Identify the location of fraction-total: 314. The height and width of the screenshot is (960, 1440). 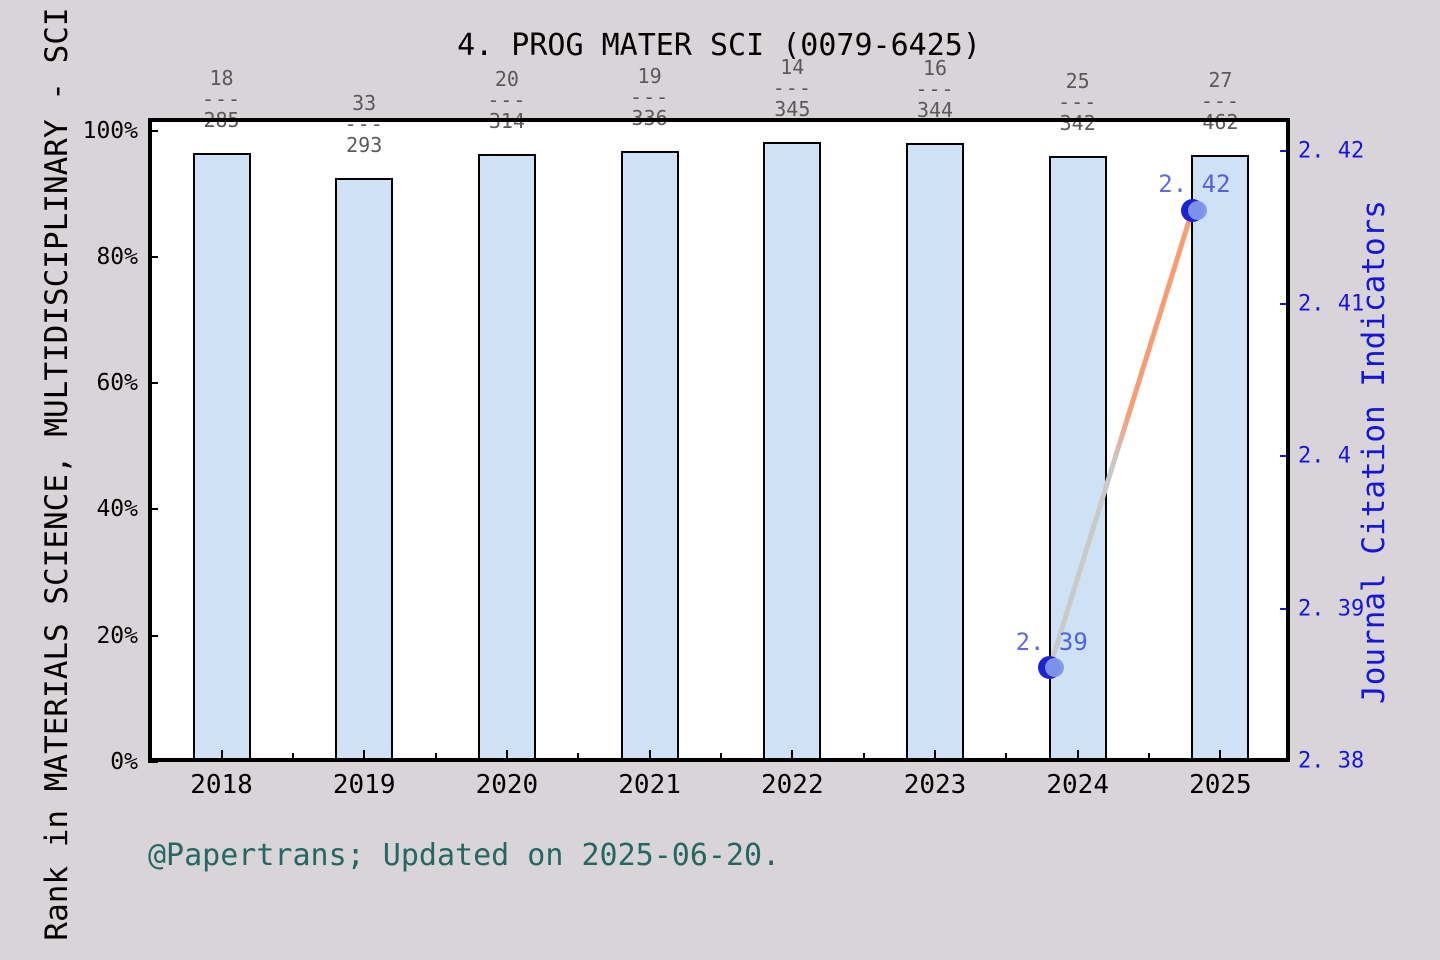
(506, 120).